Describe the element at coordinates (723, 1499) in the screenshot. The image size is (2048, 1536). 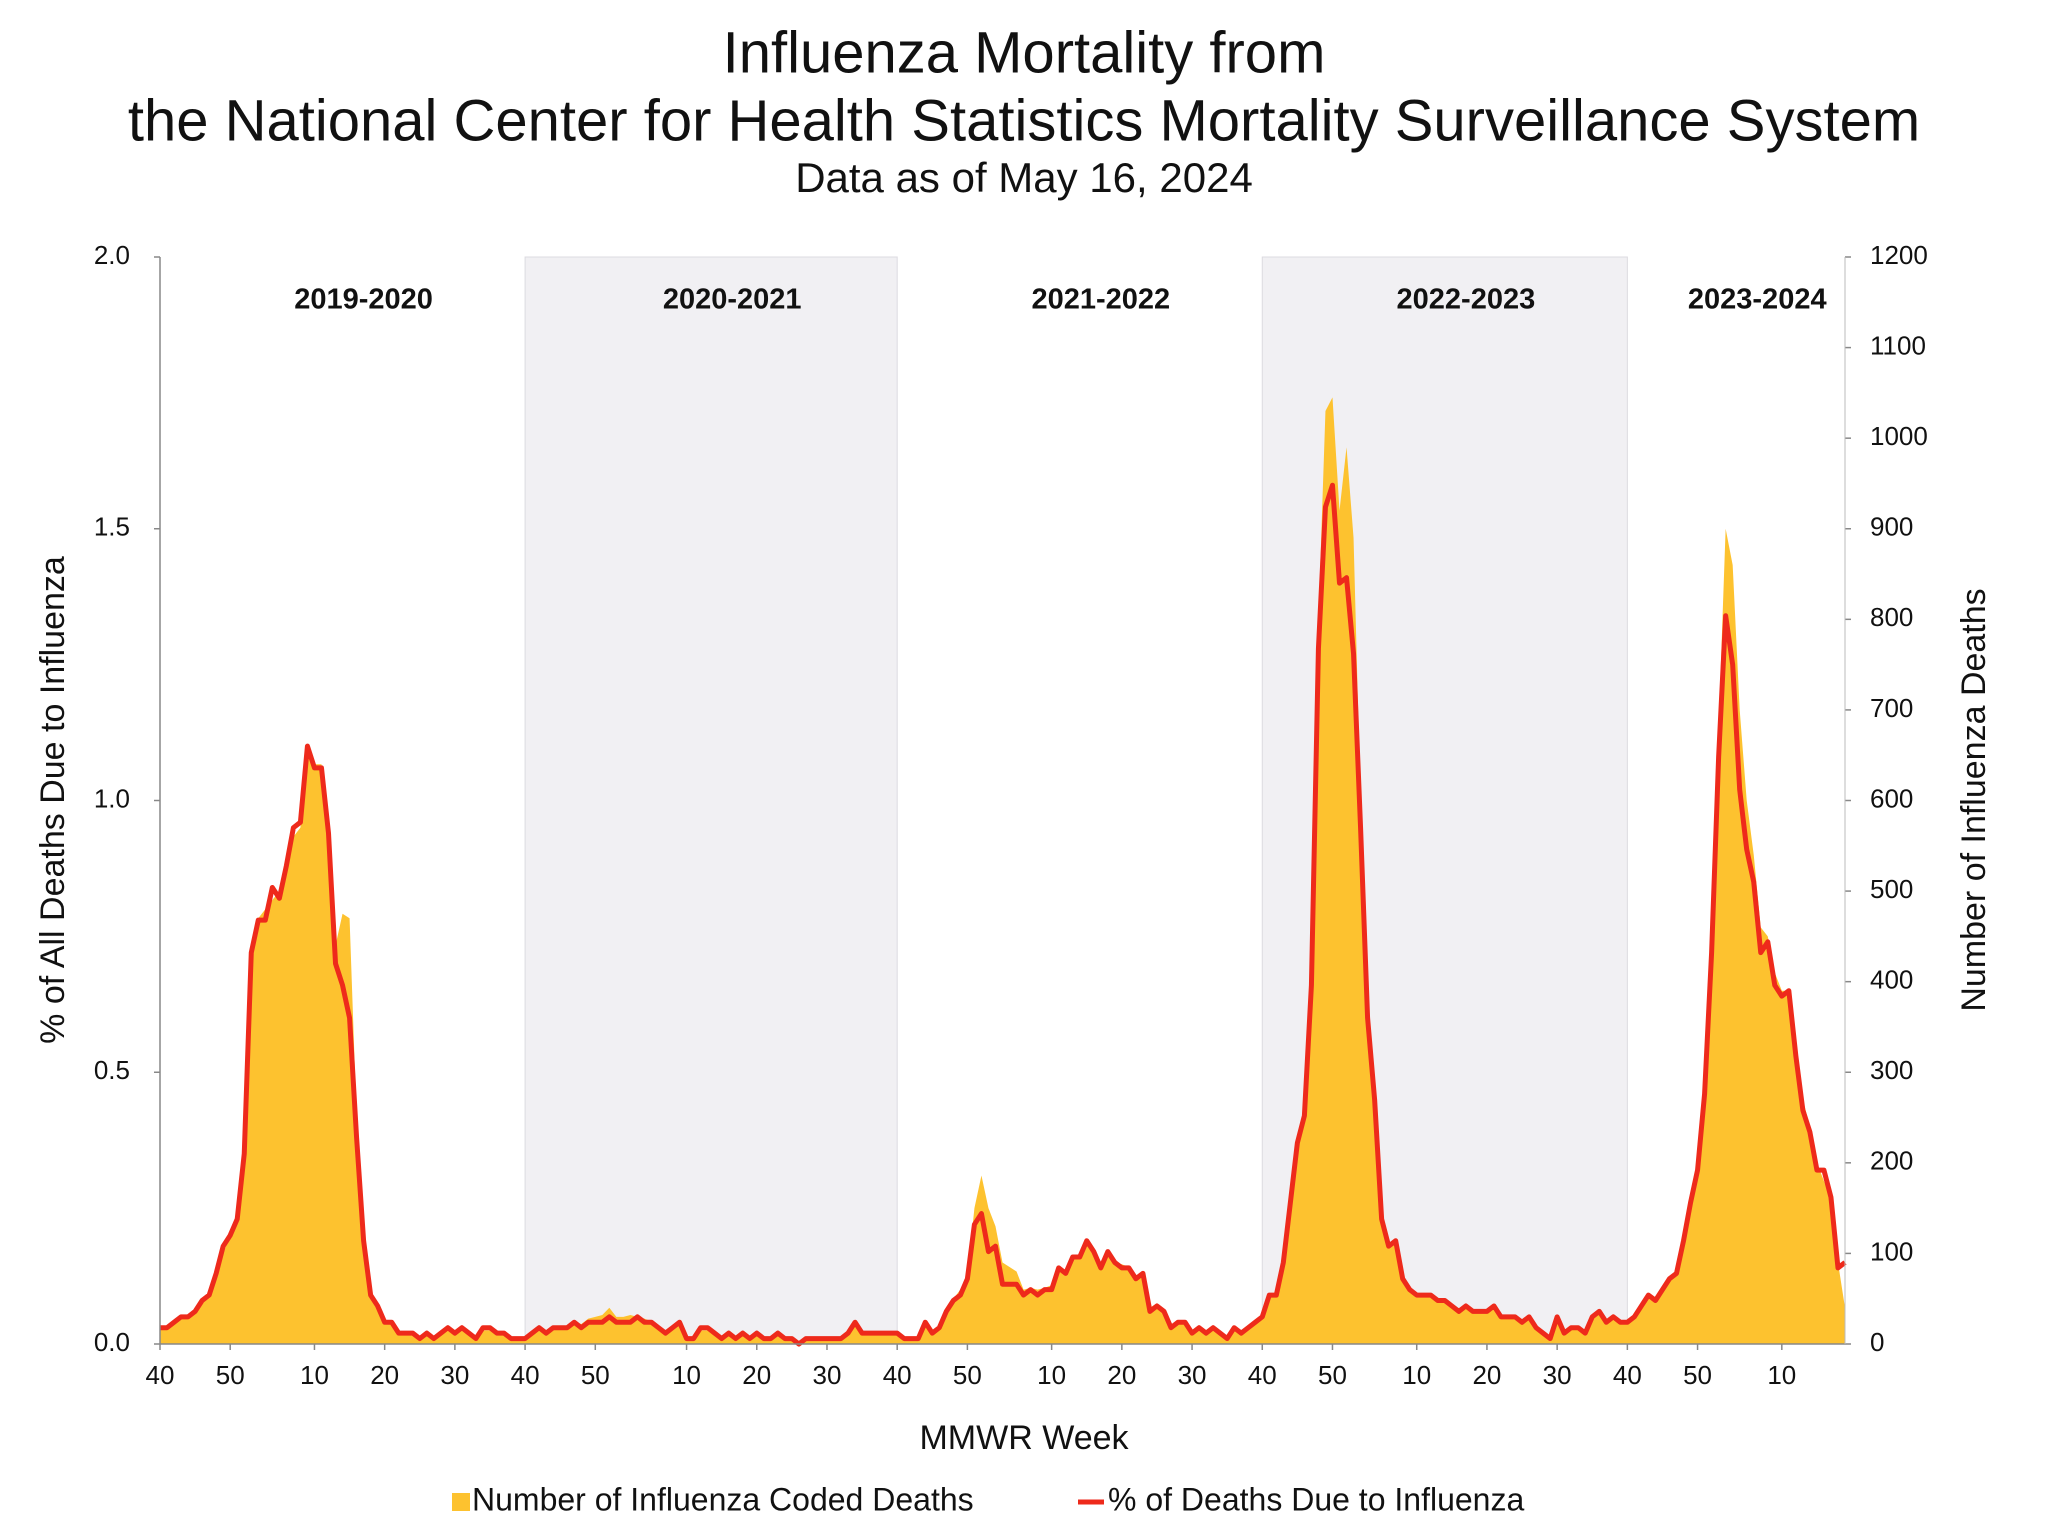
I see `legend-label: Number of Influenza Coded Deaths` at that location.